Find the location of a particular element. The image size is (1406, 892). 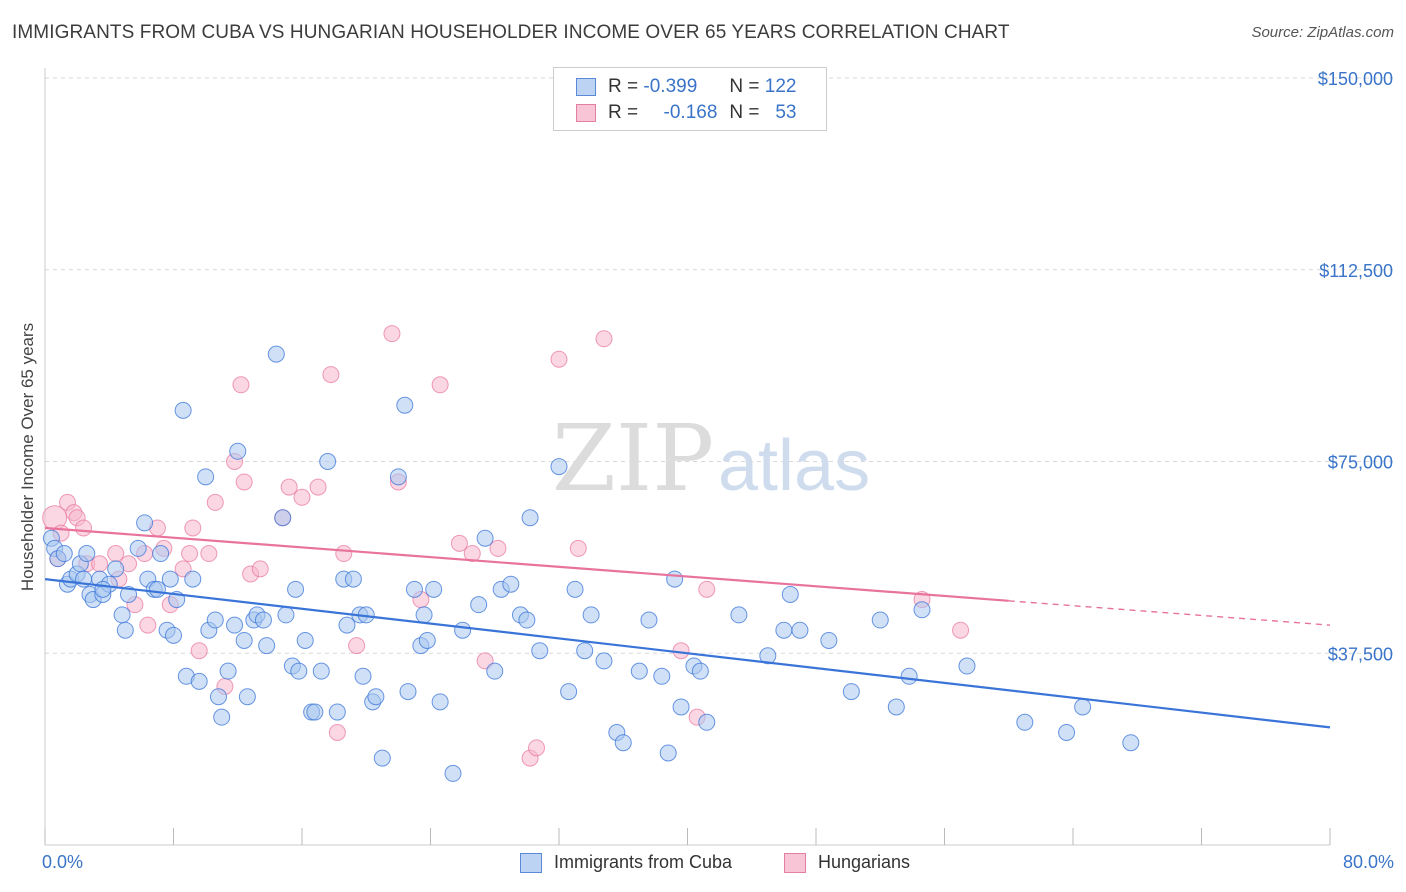

legend-item-hungarians: Hungarians is located at coordinates (847, 862).